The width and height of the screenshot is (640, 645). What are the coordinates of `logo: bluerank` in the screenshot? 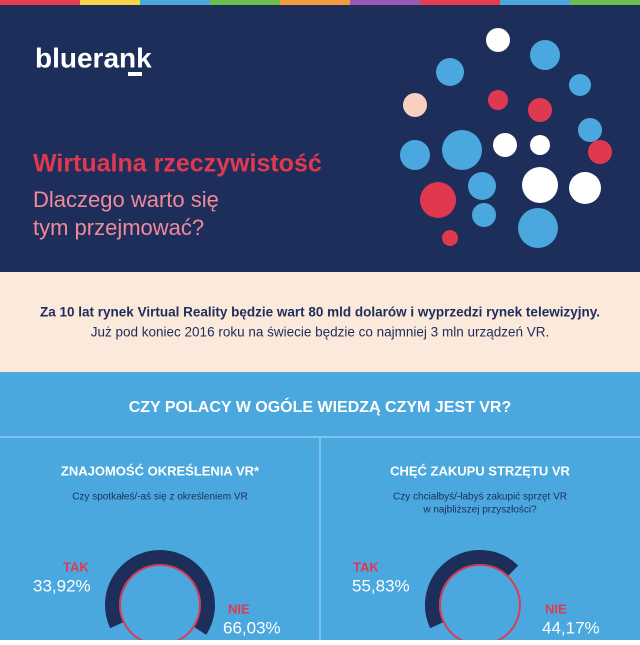 It's located at (93, 57).